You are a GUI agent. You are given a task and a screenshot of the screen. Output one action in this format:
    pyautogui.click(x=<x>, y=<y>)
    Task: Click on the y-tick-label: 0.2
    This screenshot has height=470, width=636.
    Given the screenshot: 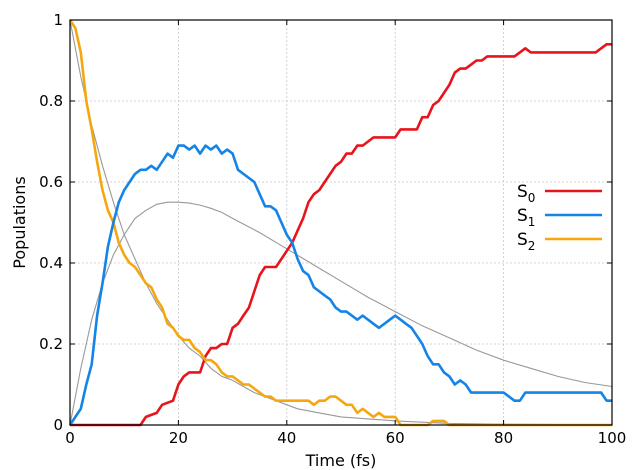 What is the action you would take?
    pyautogui.click(x=51, y=344)
    